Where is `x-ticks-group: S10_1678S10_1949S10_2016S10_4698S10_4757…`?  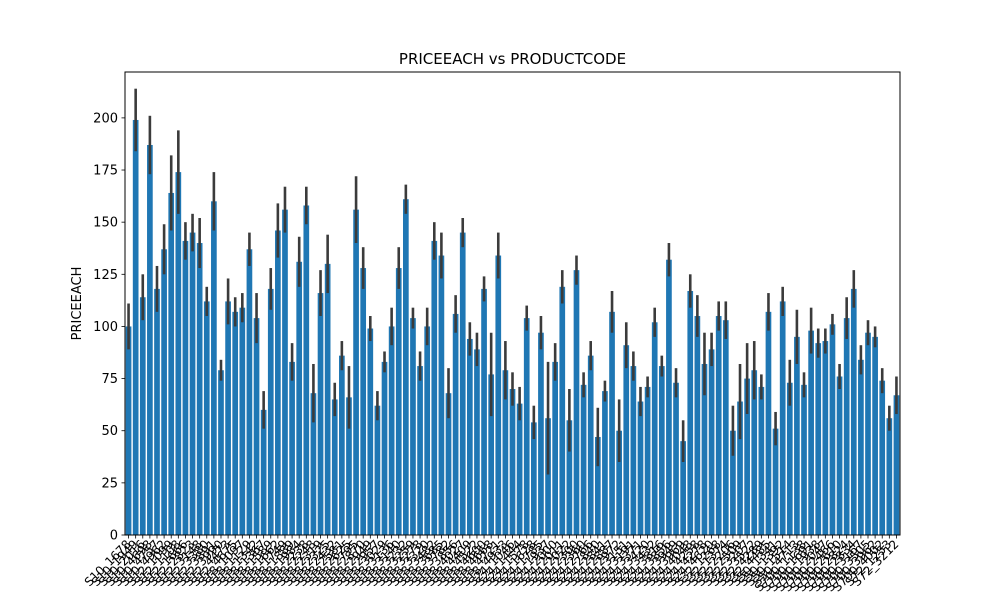 x-ticks-group: S10_1678S10_1949S10_2016S10_4698S10_4757… is located at coordinates (492, 565).